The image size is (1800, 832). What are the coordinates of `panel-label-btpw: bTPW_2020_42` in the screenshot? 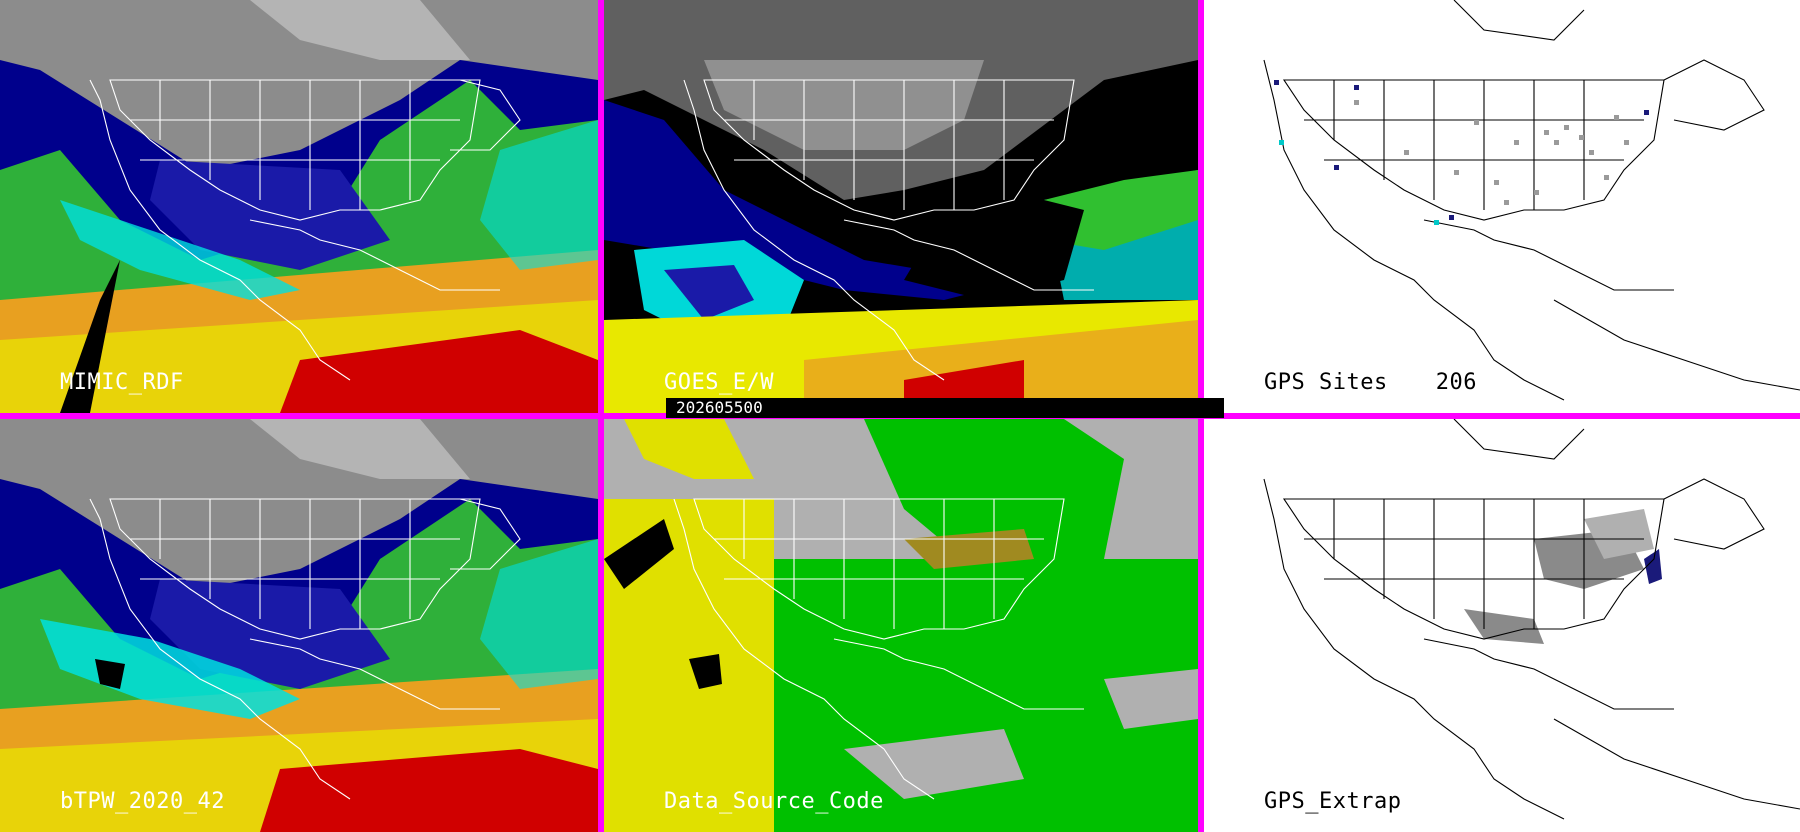 It's located at (142, 801).